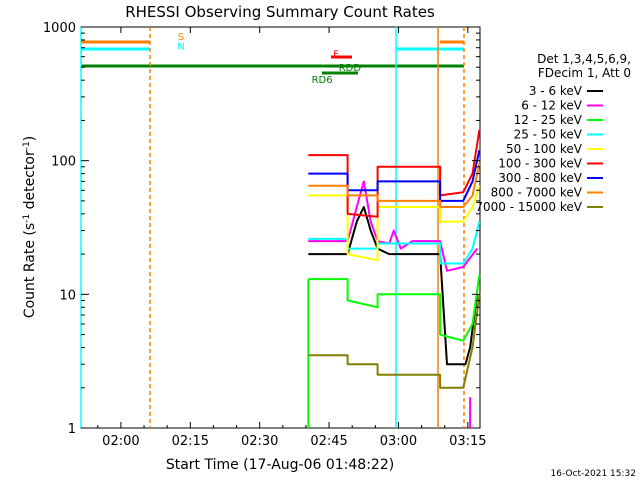 The height and width of the screenshot is (480, 640). Describe the element at coordinates (548, 135) in the screenshot. I see `legend-label-3: 25 - 50 keV` at that location.